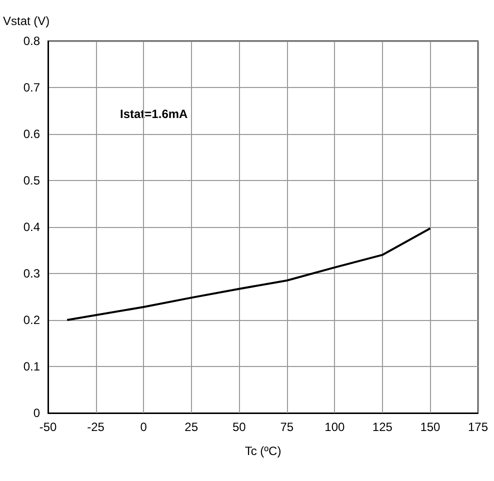 Image resolution: width=494 pixels, height=481 pixels. What do you see at coordinates (287, 427) in the screenshot?
I see `x-tick-label: 75` at bounding box center [287, 427].